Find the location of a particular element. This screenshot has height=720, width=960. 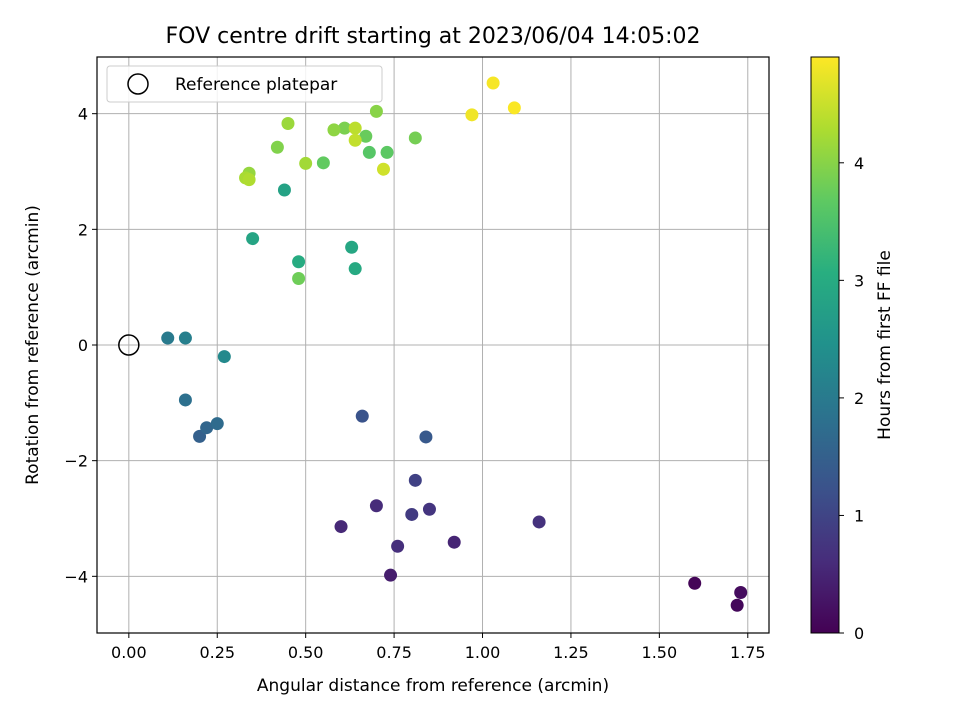

x-tick-label: 1.75 is located at coordinates (748, 652).